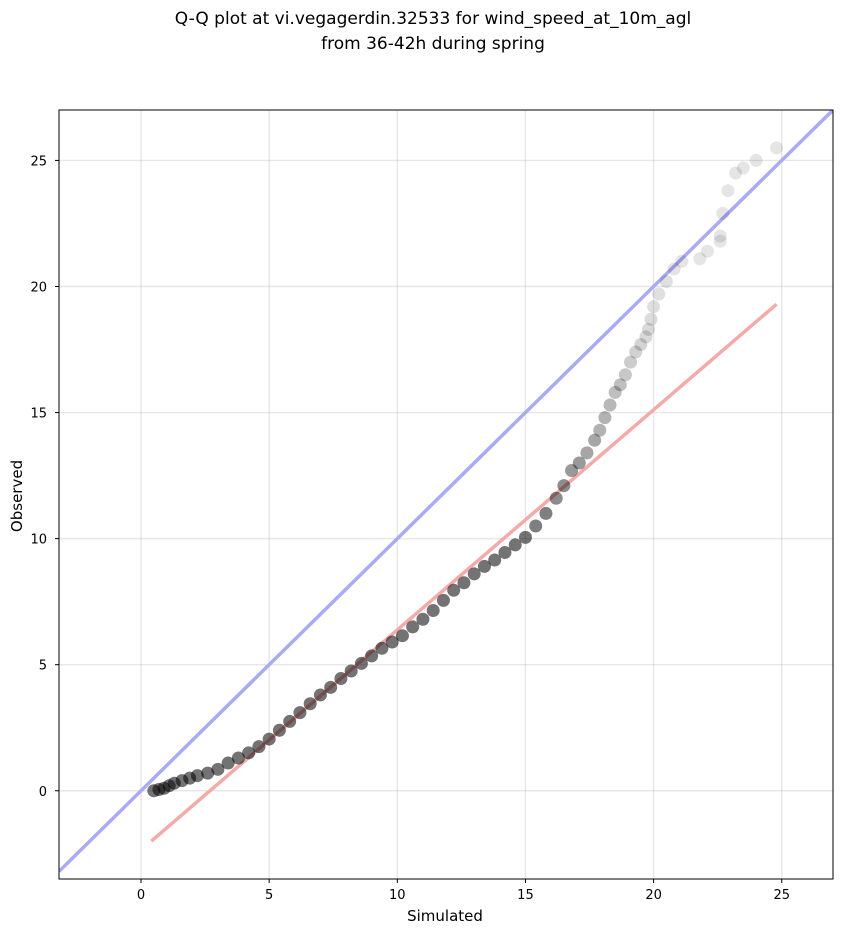 The width and height of the screenshot is (843, 934). Describe the element at coordinates (653, 895) in the screenshot. I see `x-tick-label: 20` at that location.